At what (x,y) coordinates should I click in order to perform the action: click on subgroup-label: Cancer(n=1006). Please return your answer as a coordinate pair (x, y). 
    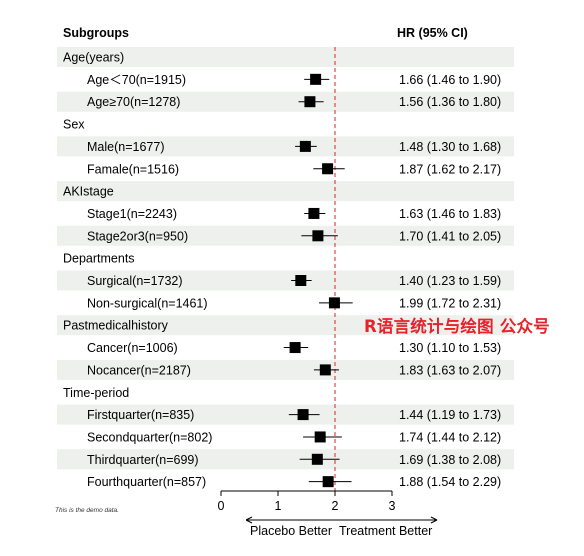
    Looking at the image, I should click on (132, 348).